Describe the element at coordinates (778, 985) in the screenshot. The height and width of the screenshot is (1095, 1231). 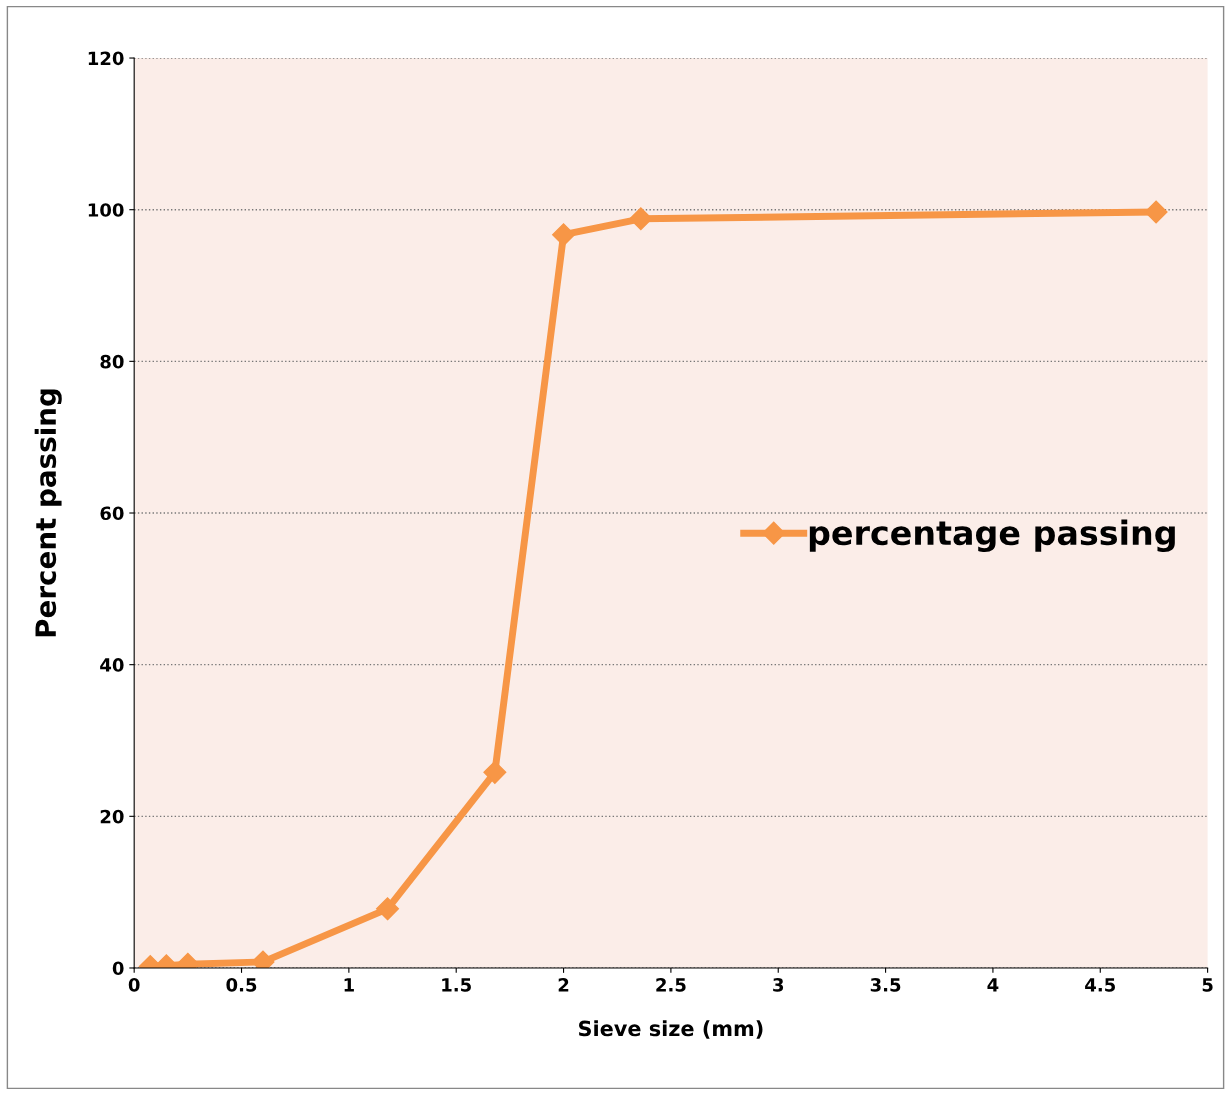
I see `x-tick-label: 3` at that location.